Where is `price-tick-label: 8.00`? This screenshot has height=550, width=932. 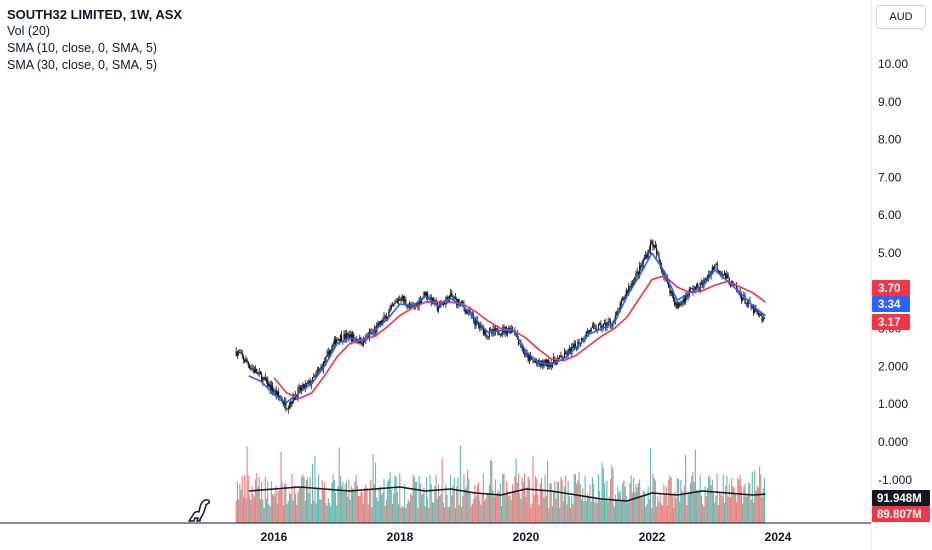 price-tick-label: 8.00 is located at coordinates (890, 140).